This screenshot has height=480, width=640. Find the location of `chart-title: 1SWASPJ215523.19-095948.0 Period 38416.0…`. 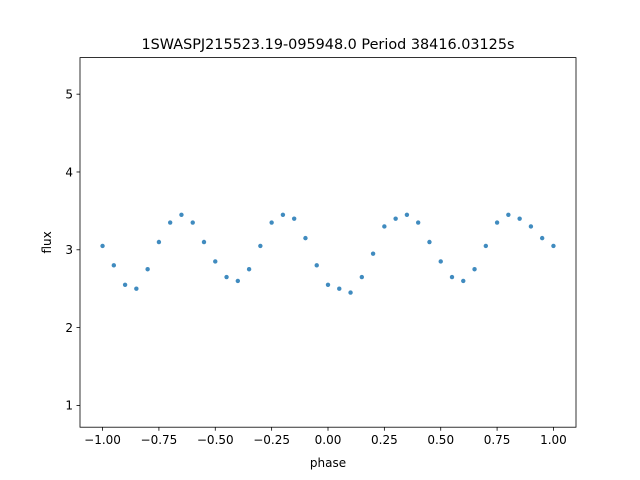

chart-title: 1SWASPJ215523.19-095948.0 Period 38416.0… is located at coordinates (328, 45).